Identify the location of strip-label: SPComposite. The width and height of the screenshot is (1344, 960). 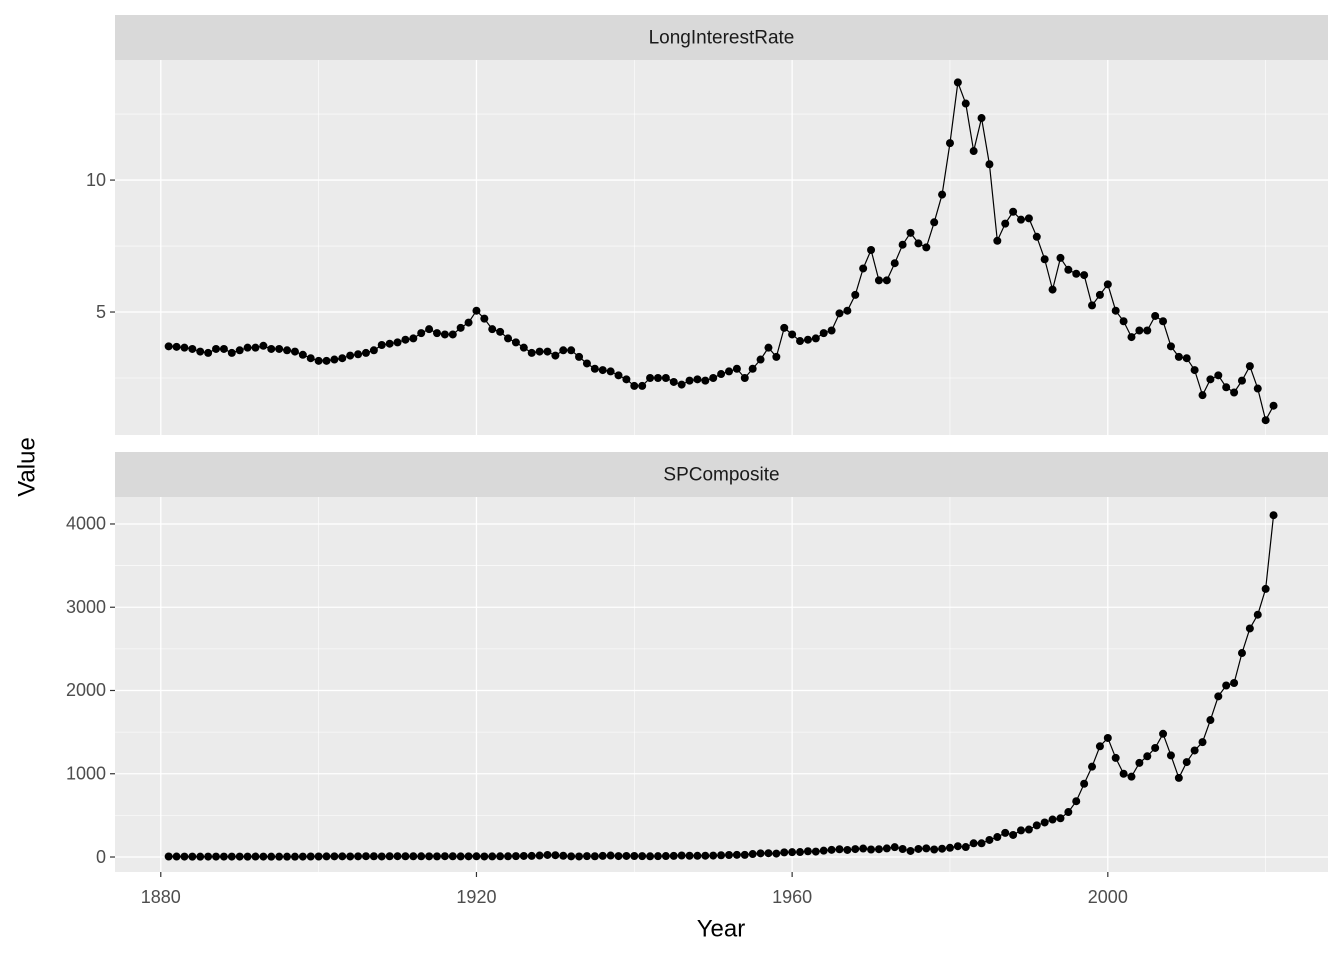
(721, 475).